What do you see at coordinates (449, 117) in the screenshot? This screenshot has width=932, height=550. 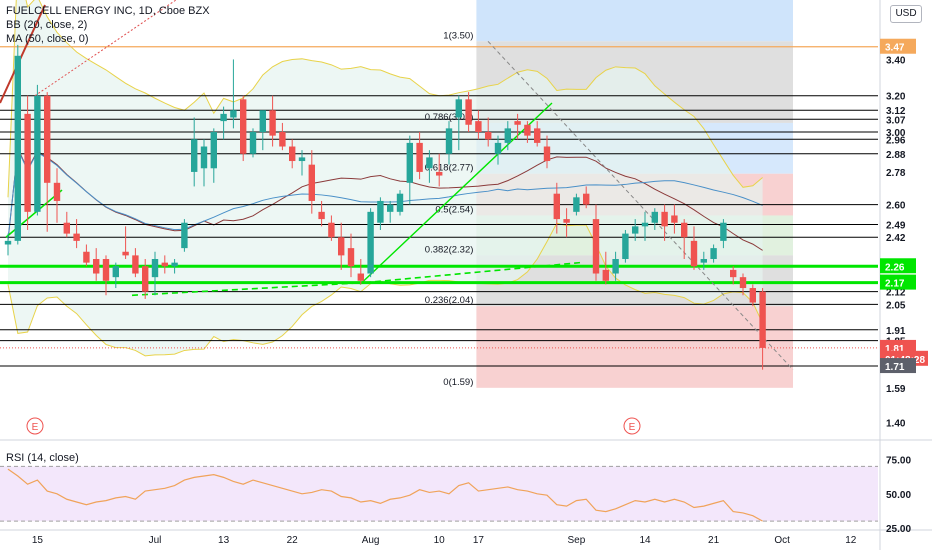 I see `fib-label: 0.786(3.05)` at bounding box center [449, 117].